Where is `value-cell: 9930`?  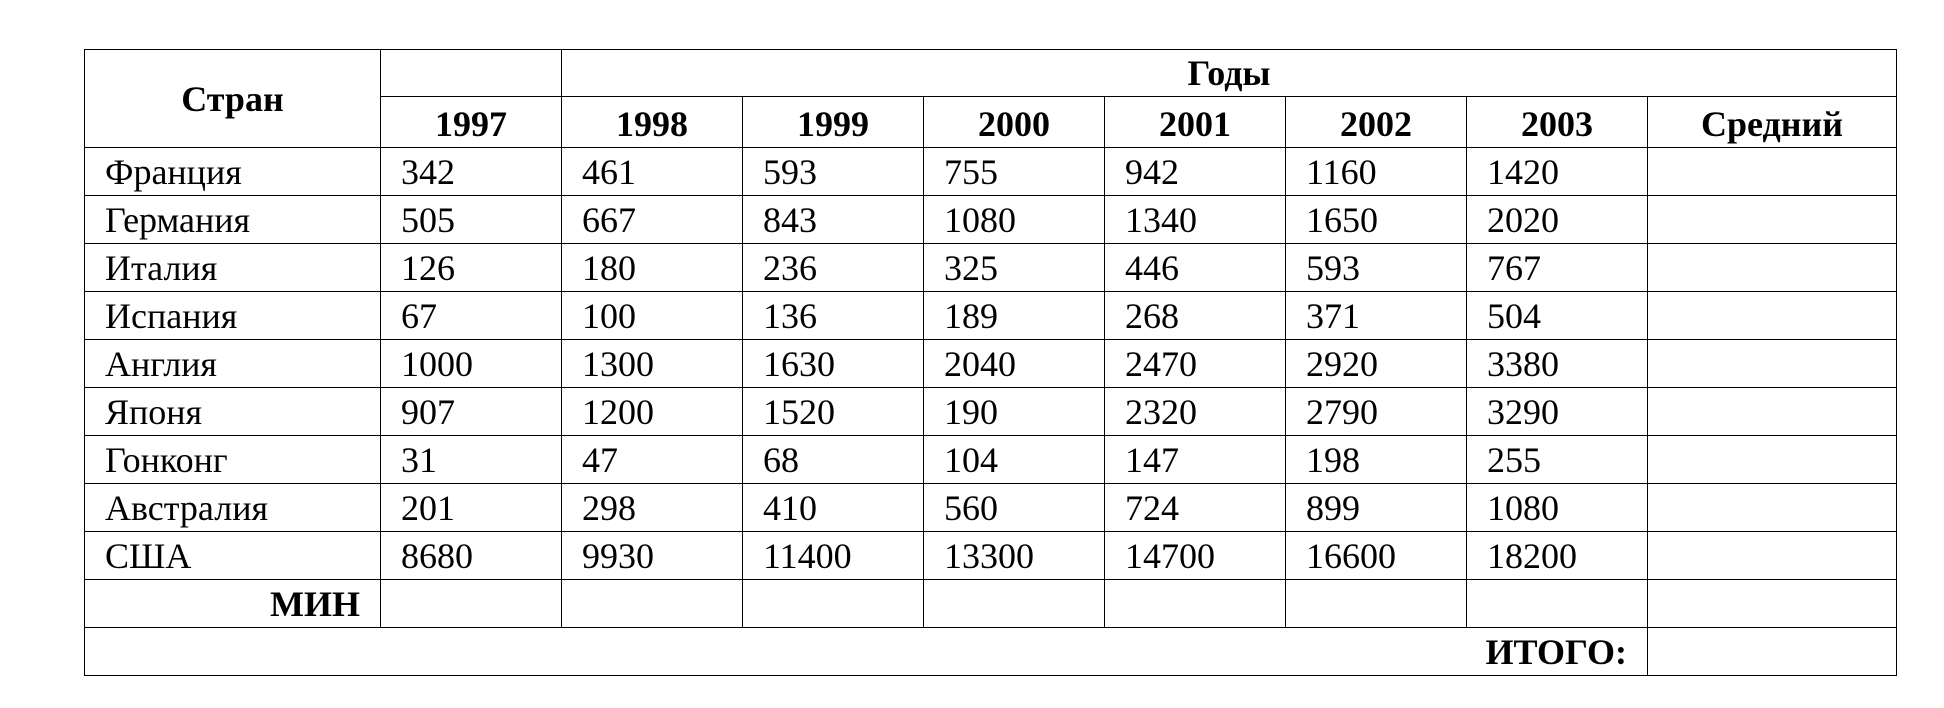 value-cell: 9930 is located at coordinates (652, 555).